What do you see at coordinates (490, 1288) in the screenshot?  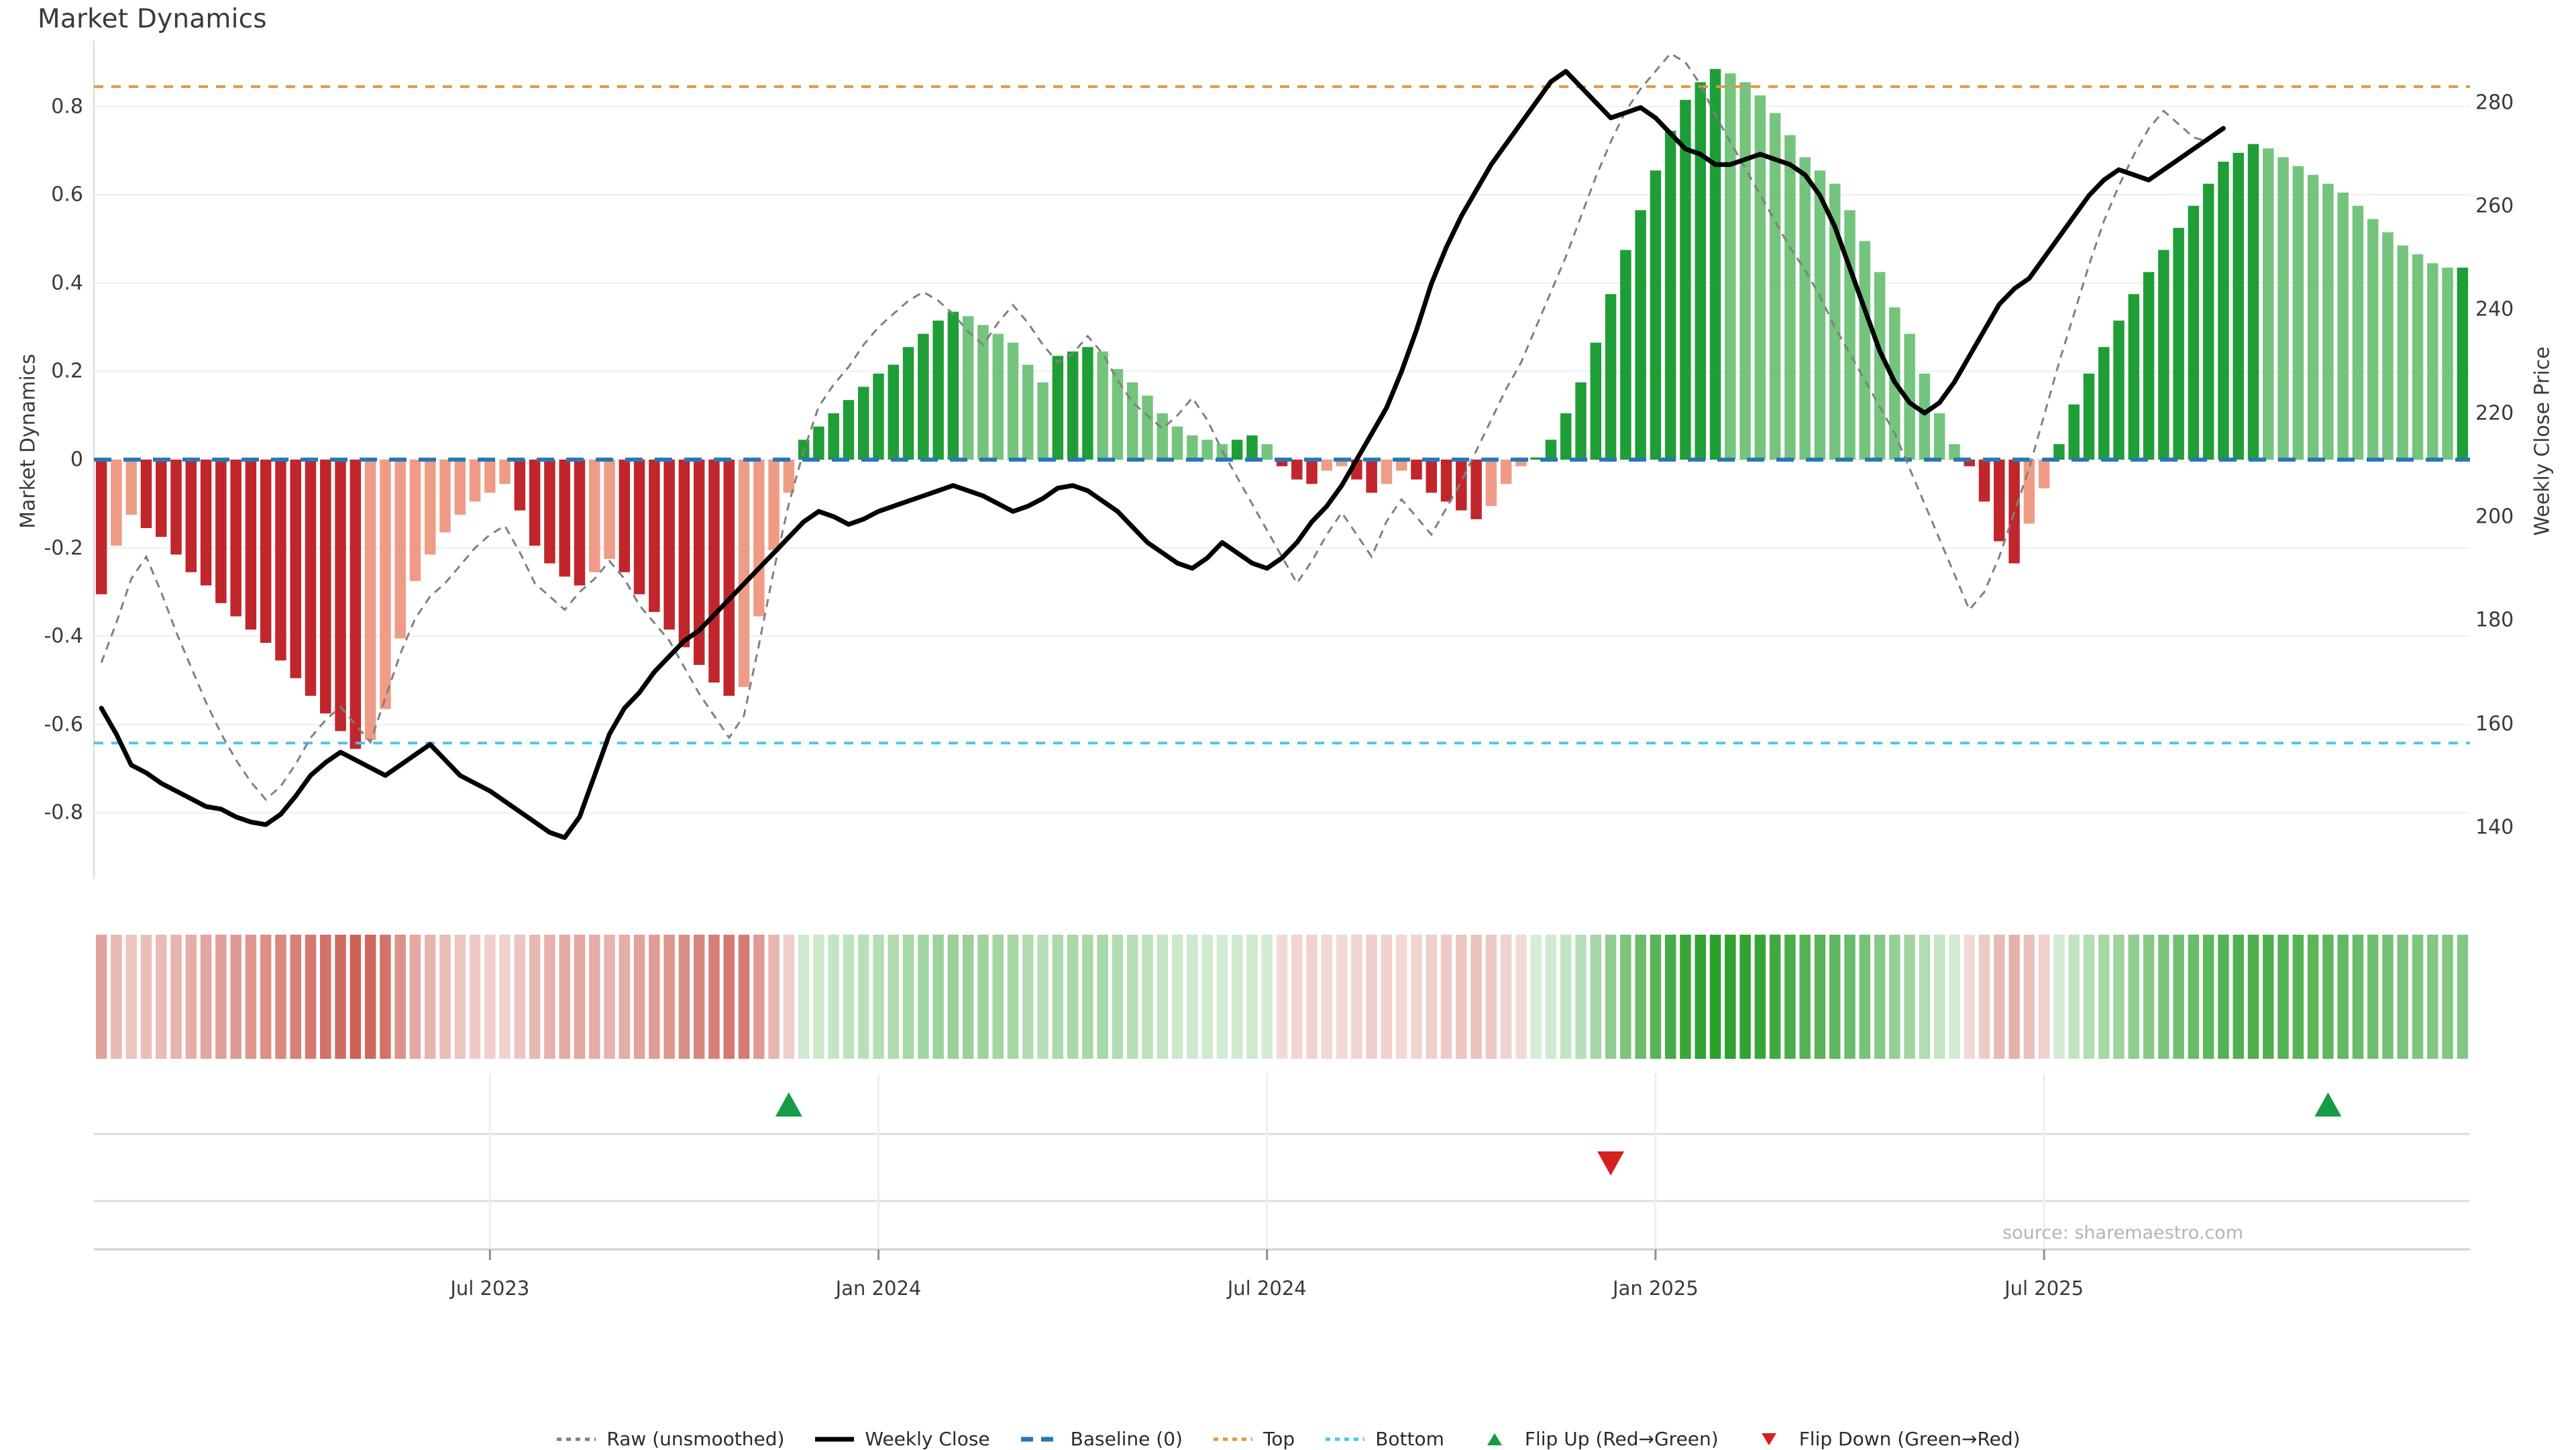 I see `x-axis-tick-label: Jul 2023` at bounding box center [490, 1288].